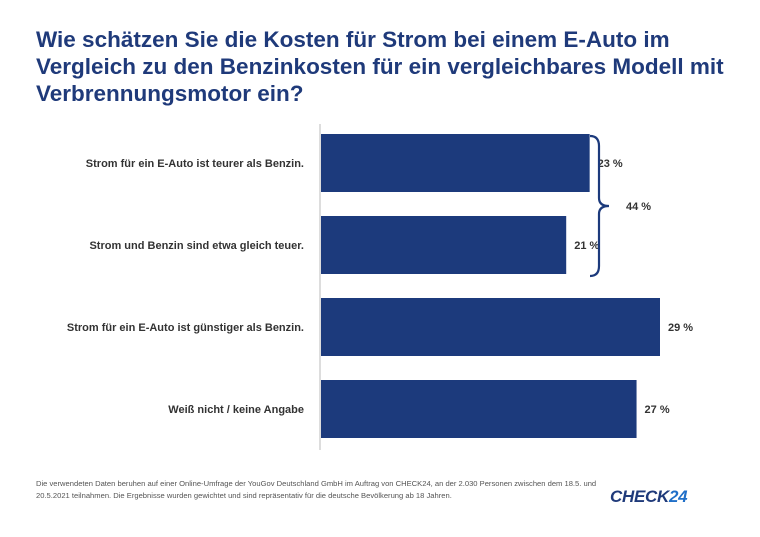 This screenshot has width=760, height=537. What do you see at coordinates (620, 206) in the screenshot?
I see `bracket-group: 44 %` at bounding box center [620, 206].